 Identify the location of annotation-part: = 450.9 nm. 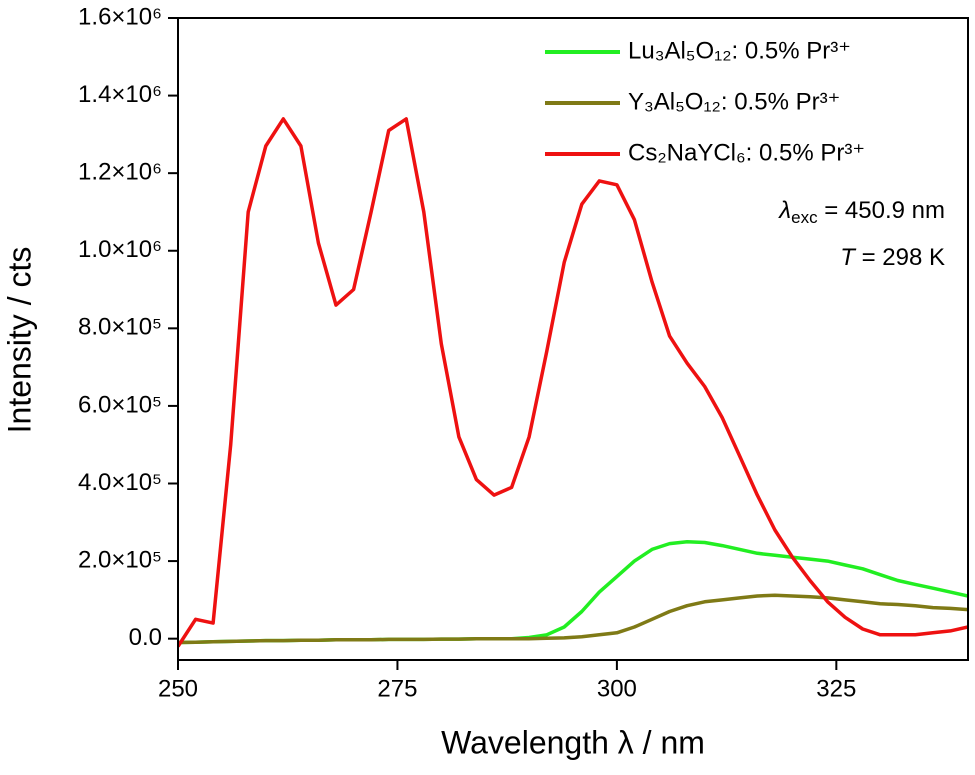
(881, 210).